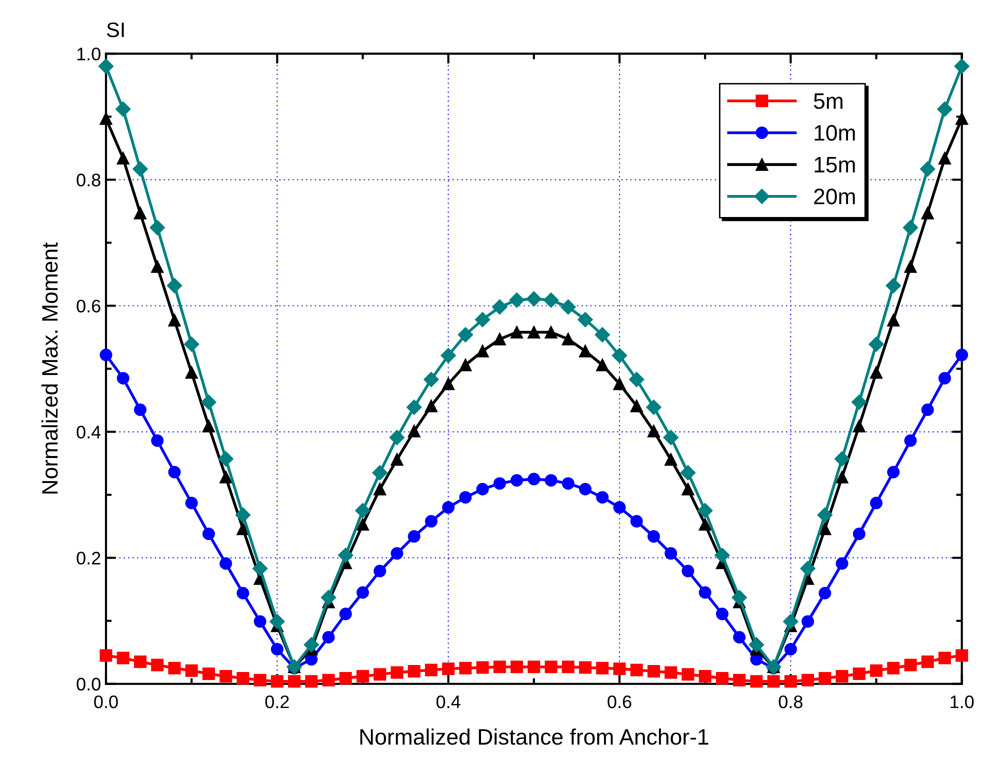 The width and height of the screenshot is (986, 778). Describe the element at coordinates (88, 432) in the screenshot. I see `y-tick-label: 0.4` at that location.